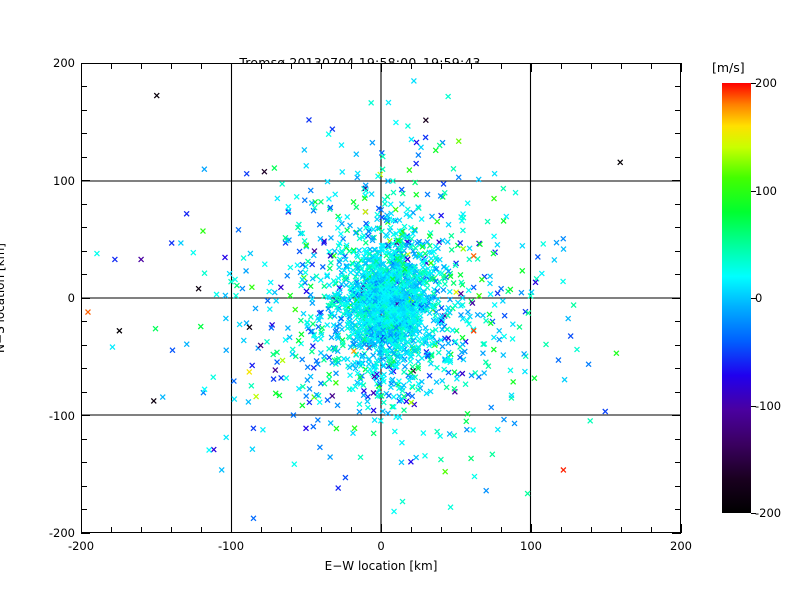 The width and height of the screenshot is (800, 600). I want to click on x-tick-label: 0, so click(381, 546).